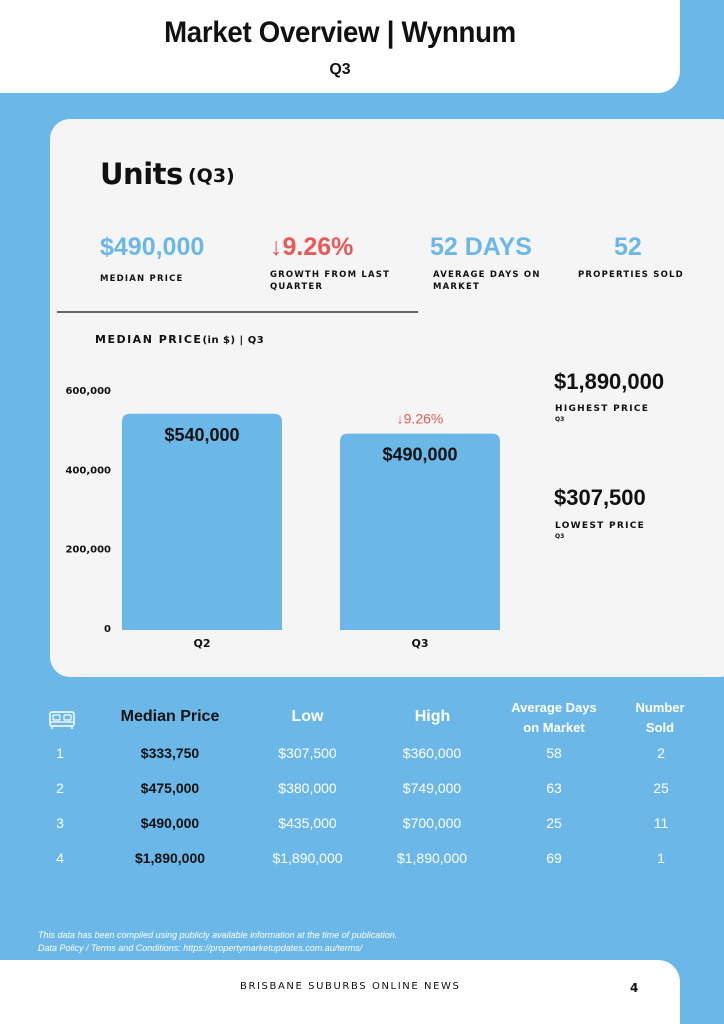 This screenshot has width=724, height=1024. Describe the element at coordinates (211, 176) in the screenshot. I see `section-quarter: (Q3)` at that location.